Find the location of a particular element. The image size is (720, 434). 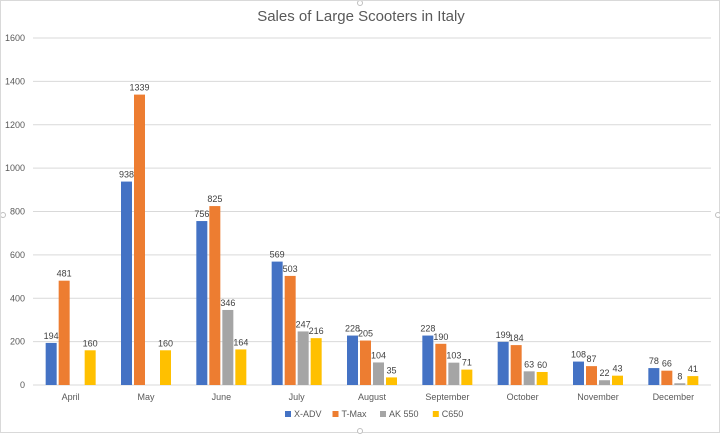

y-tick-label: 400 is located at coordinates (17, 298).